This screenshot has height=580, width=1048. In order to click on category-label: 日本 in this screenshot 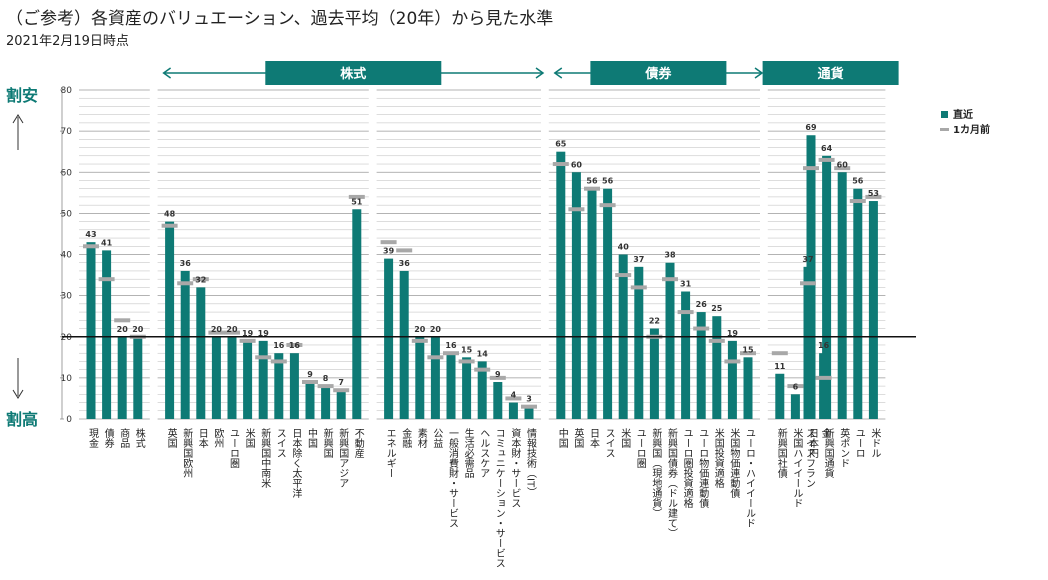, I will do `click(202, 438)`.